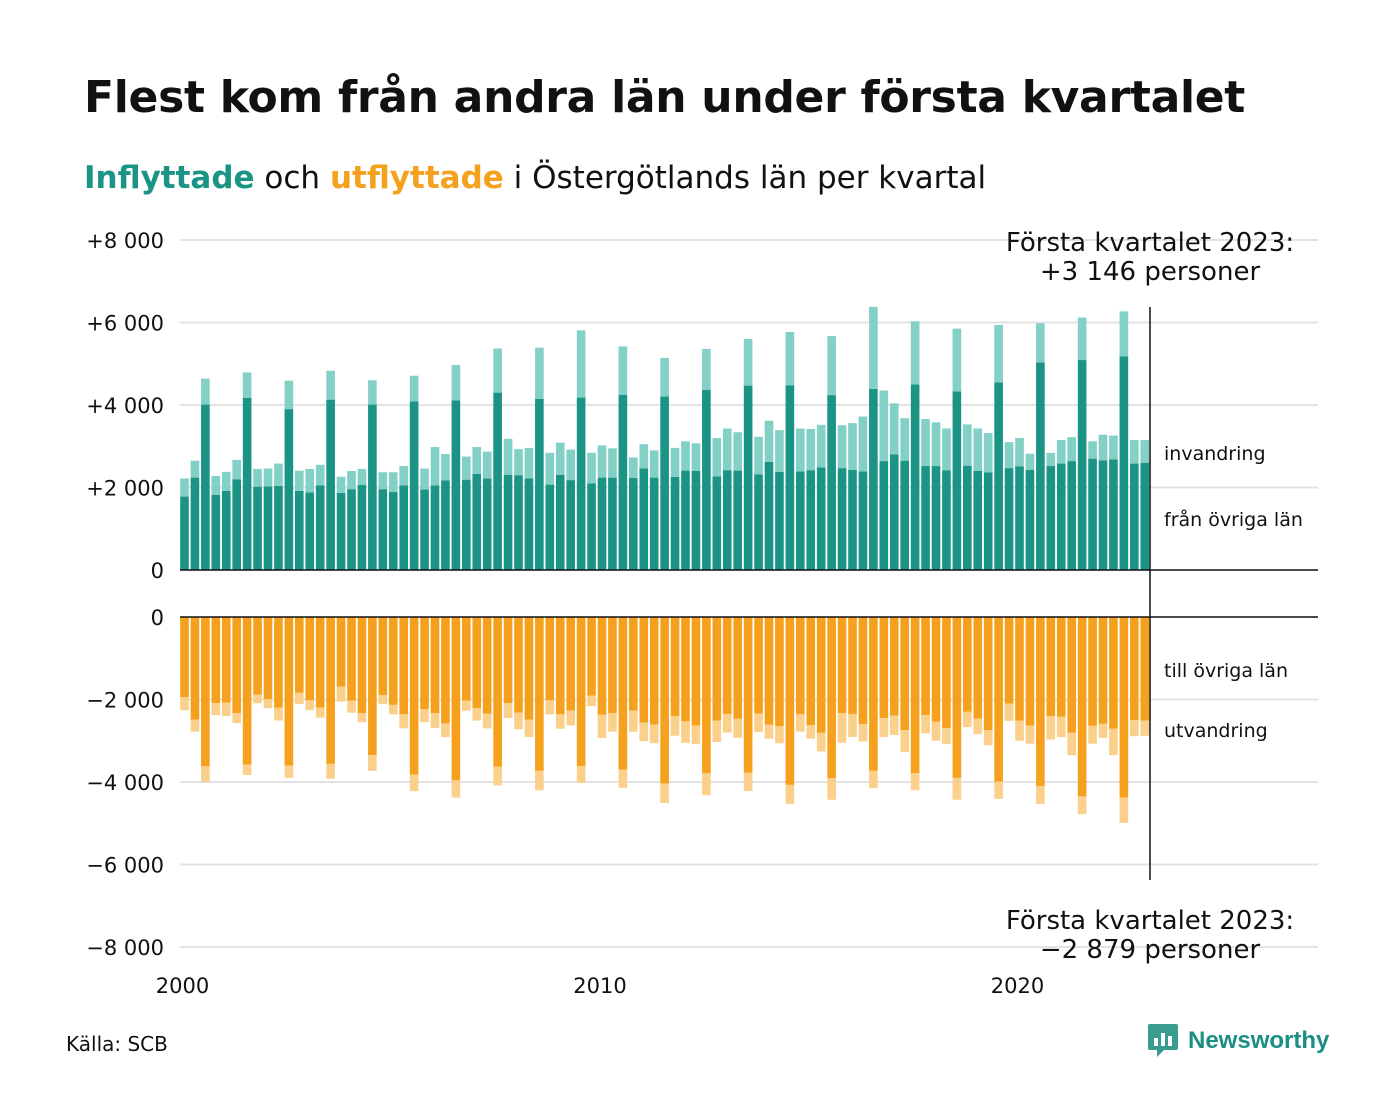 This screenshot has width=1400, height=1120. I want to click on y-tick-bottom: −8 000, so click(125, 948).